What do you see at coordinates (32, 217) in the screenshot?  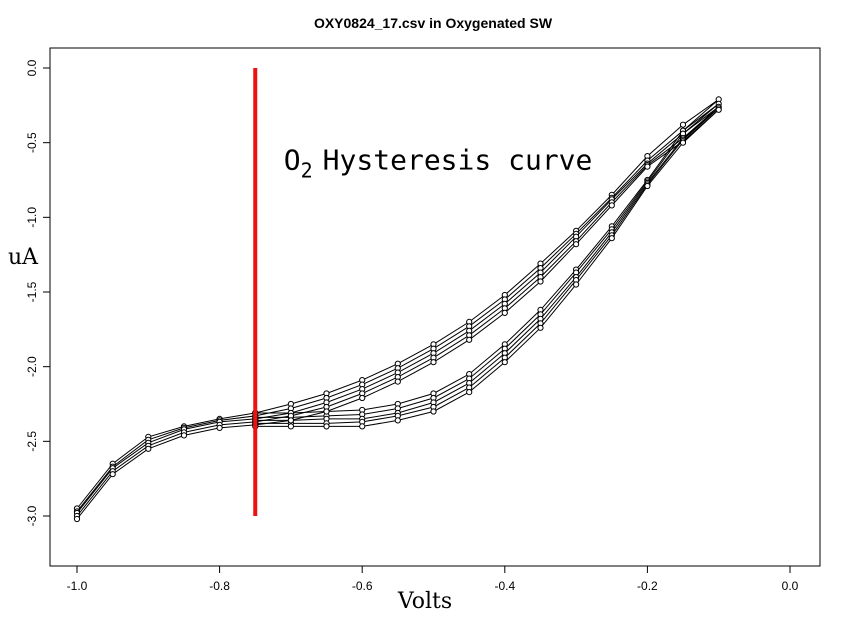 I see `y-tick-label: -1.0` at bounding box center [32, 217].